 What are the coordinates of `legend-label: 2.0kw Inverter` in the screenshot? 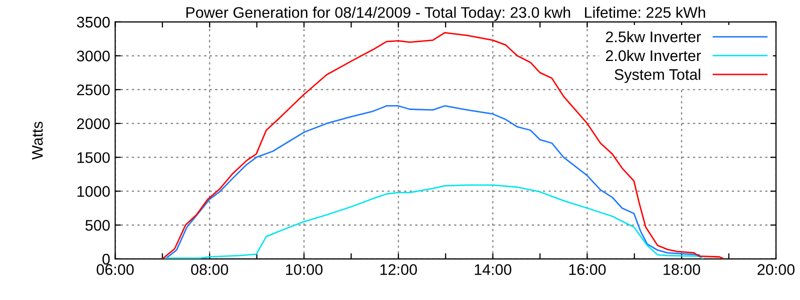 It's located at (653, 56).